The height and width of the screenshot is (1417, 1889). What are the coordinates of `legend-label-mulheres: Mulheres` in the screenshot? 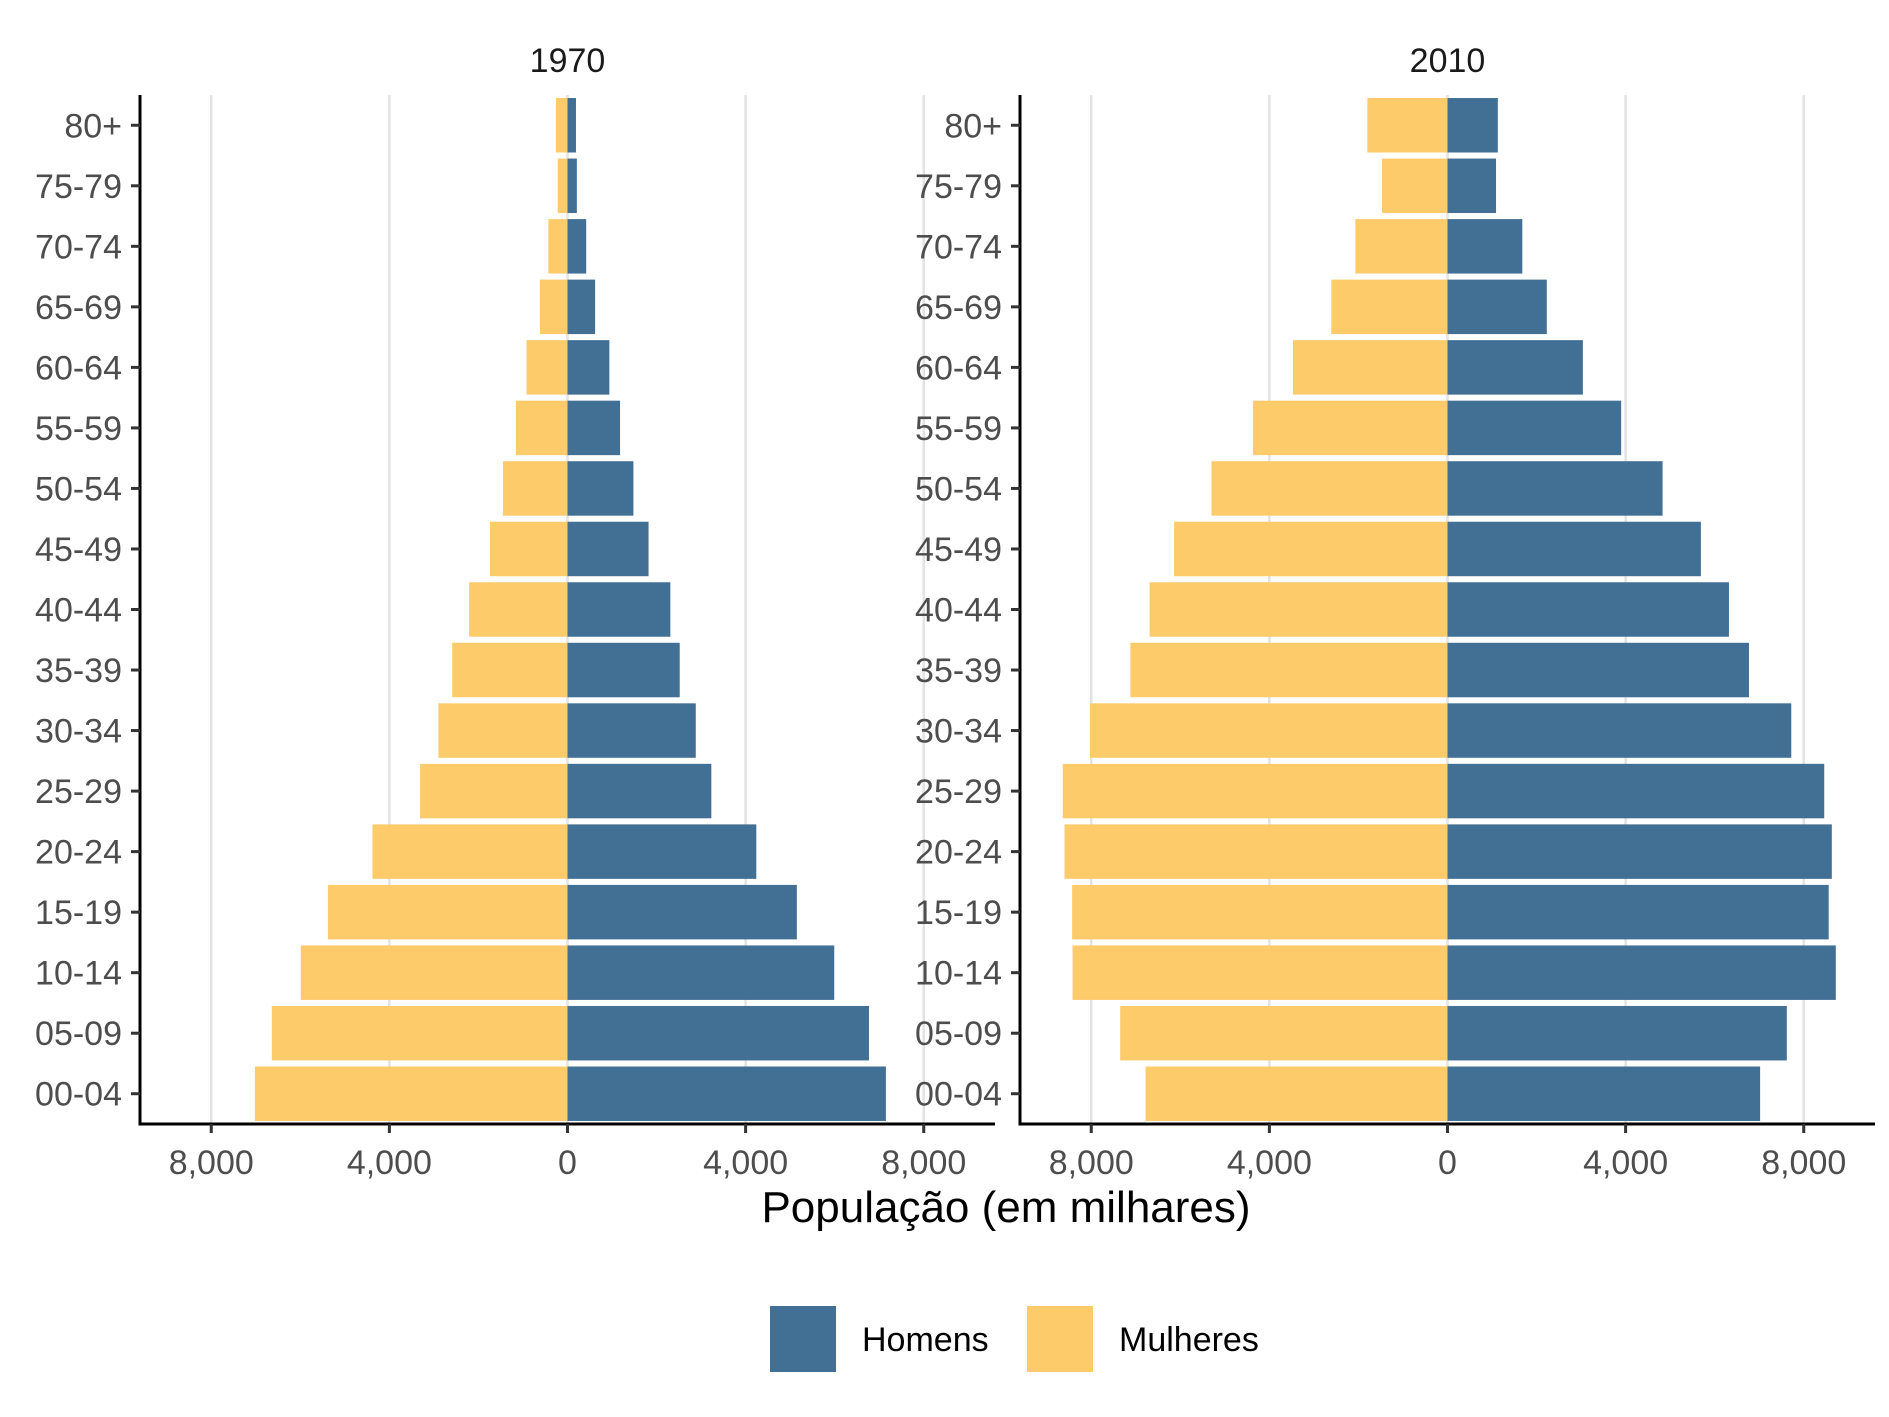 It's located at (1189, 1340).